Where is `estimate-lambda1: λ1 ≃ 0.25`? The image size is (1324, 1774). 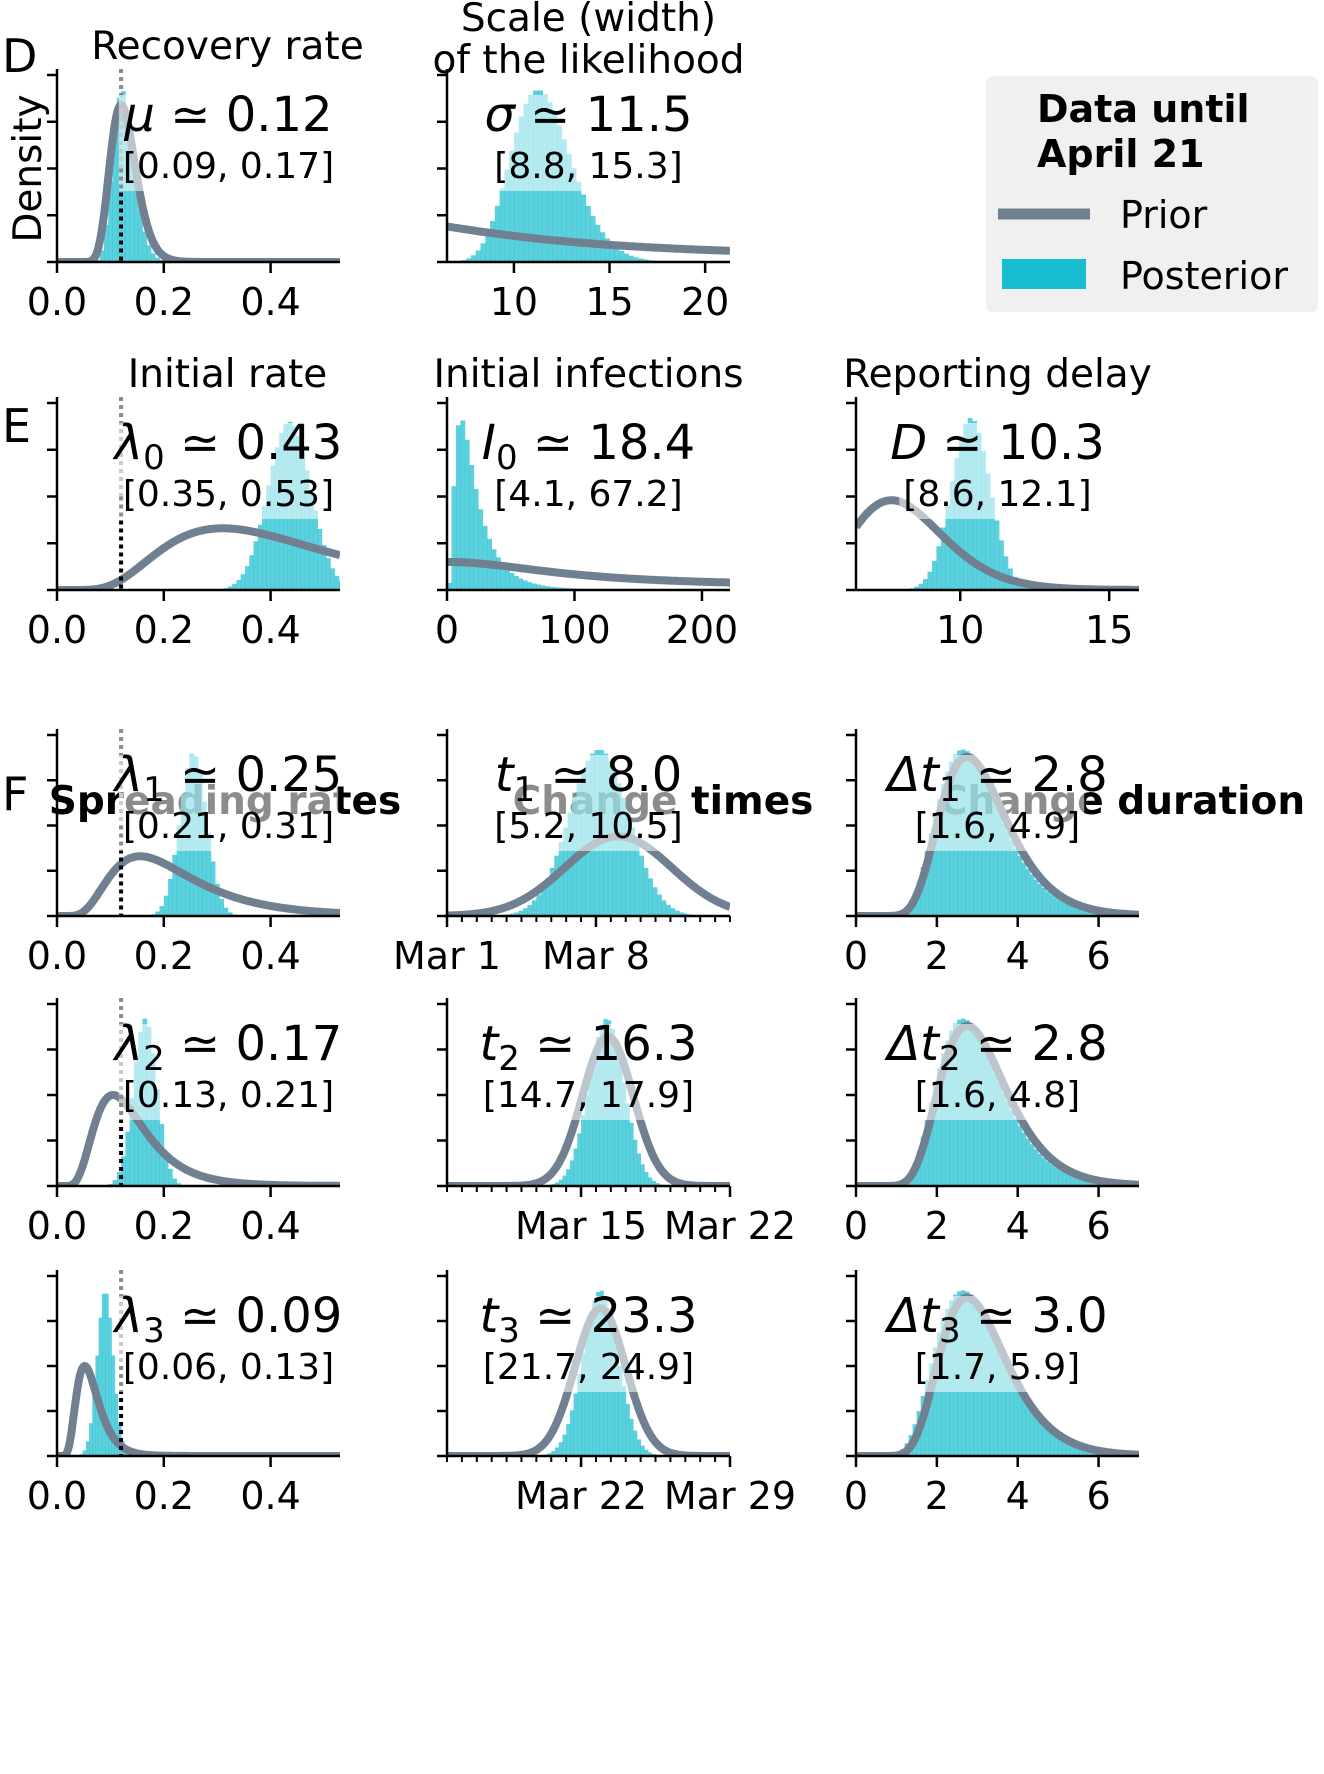 estimate-lambda1: λ1 ≃ 0.25 is located at coordinates (227, 778).